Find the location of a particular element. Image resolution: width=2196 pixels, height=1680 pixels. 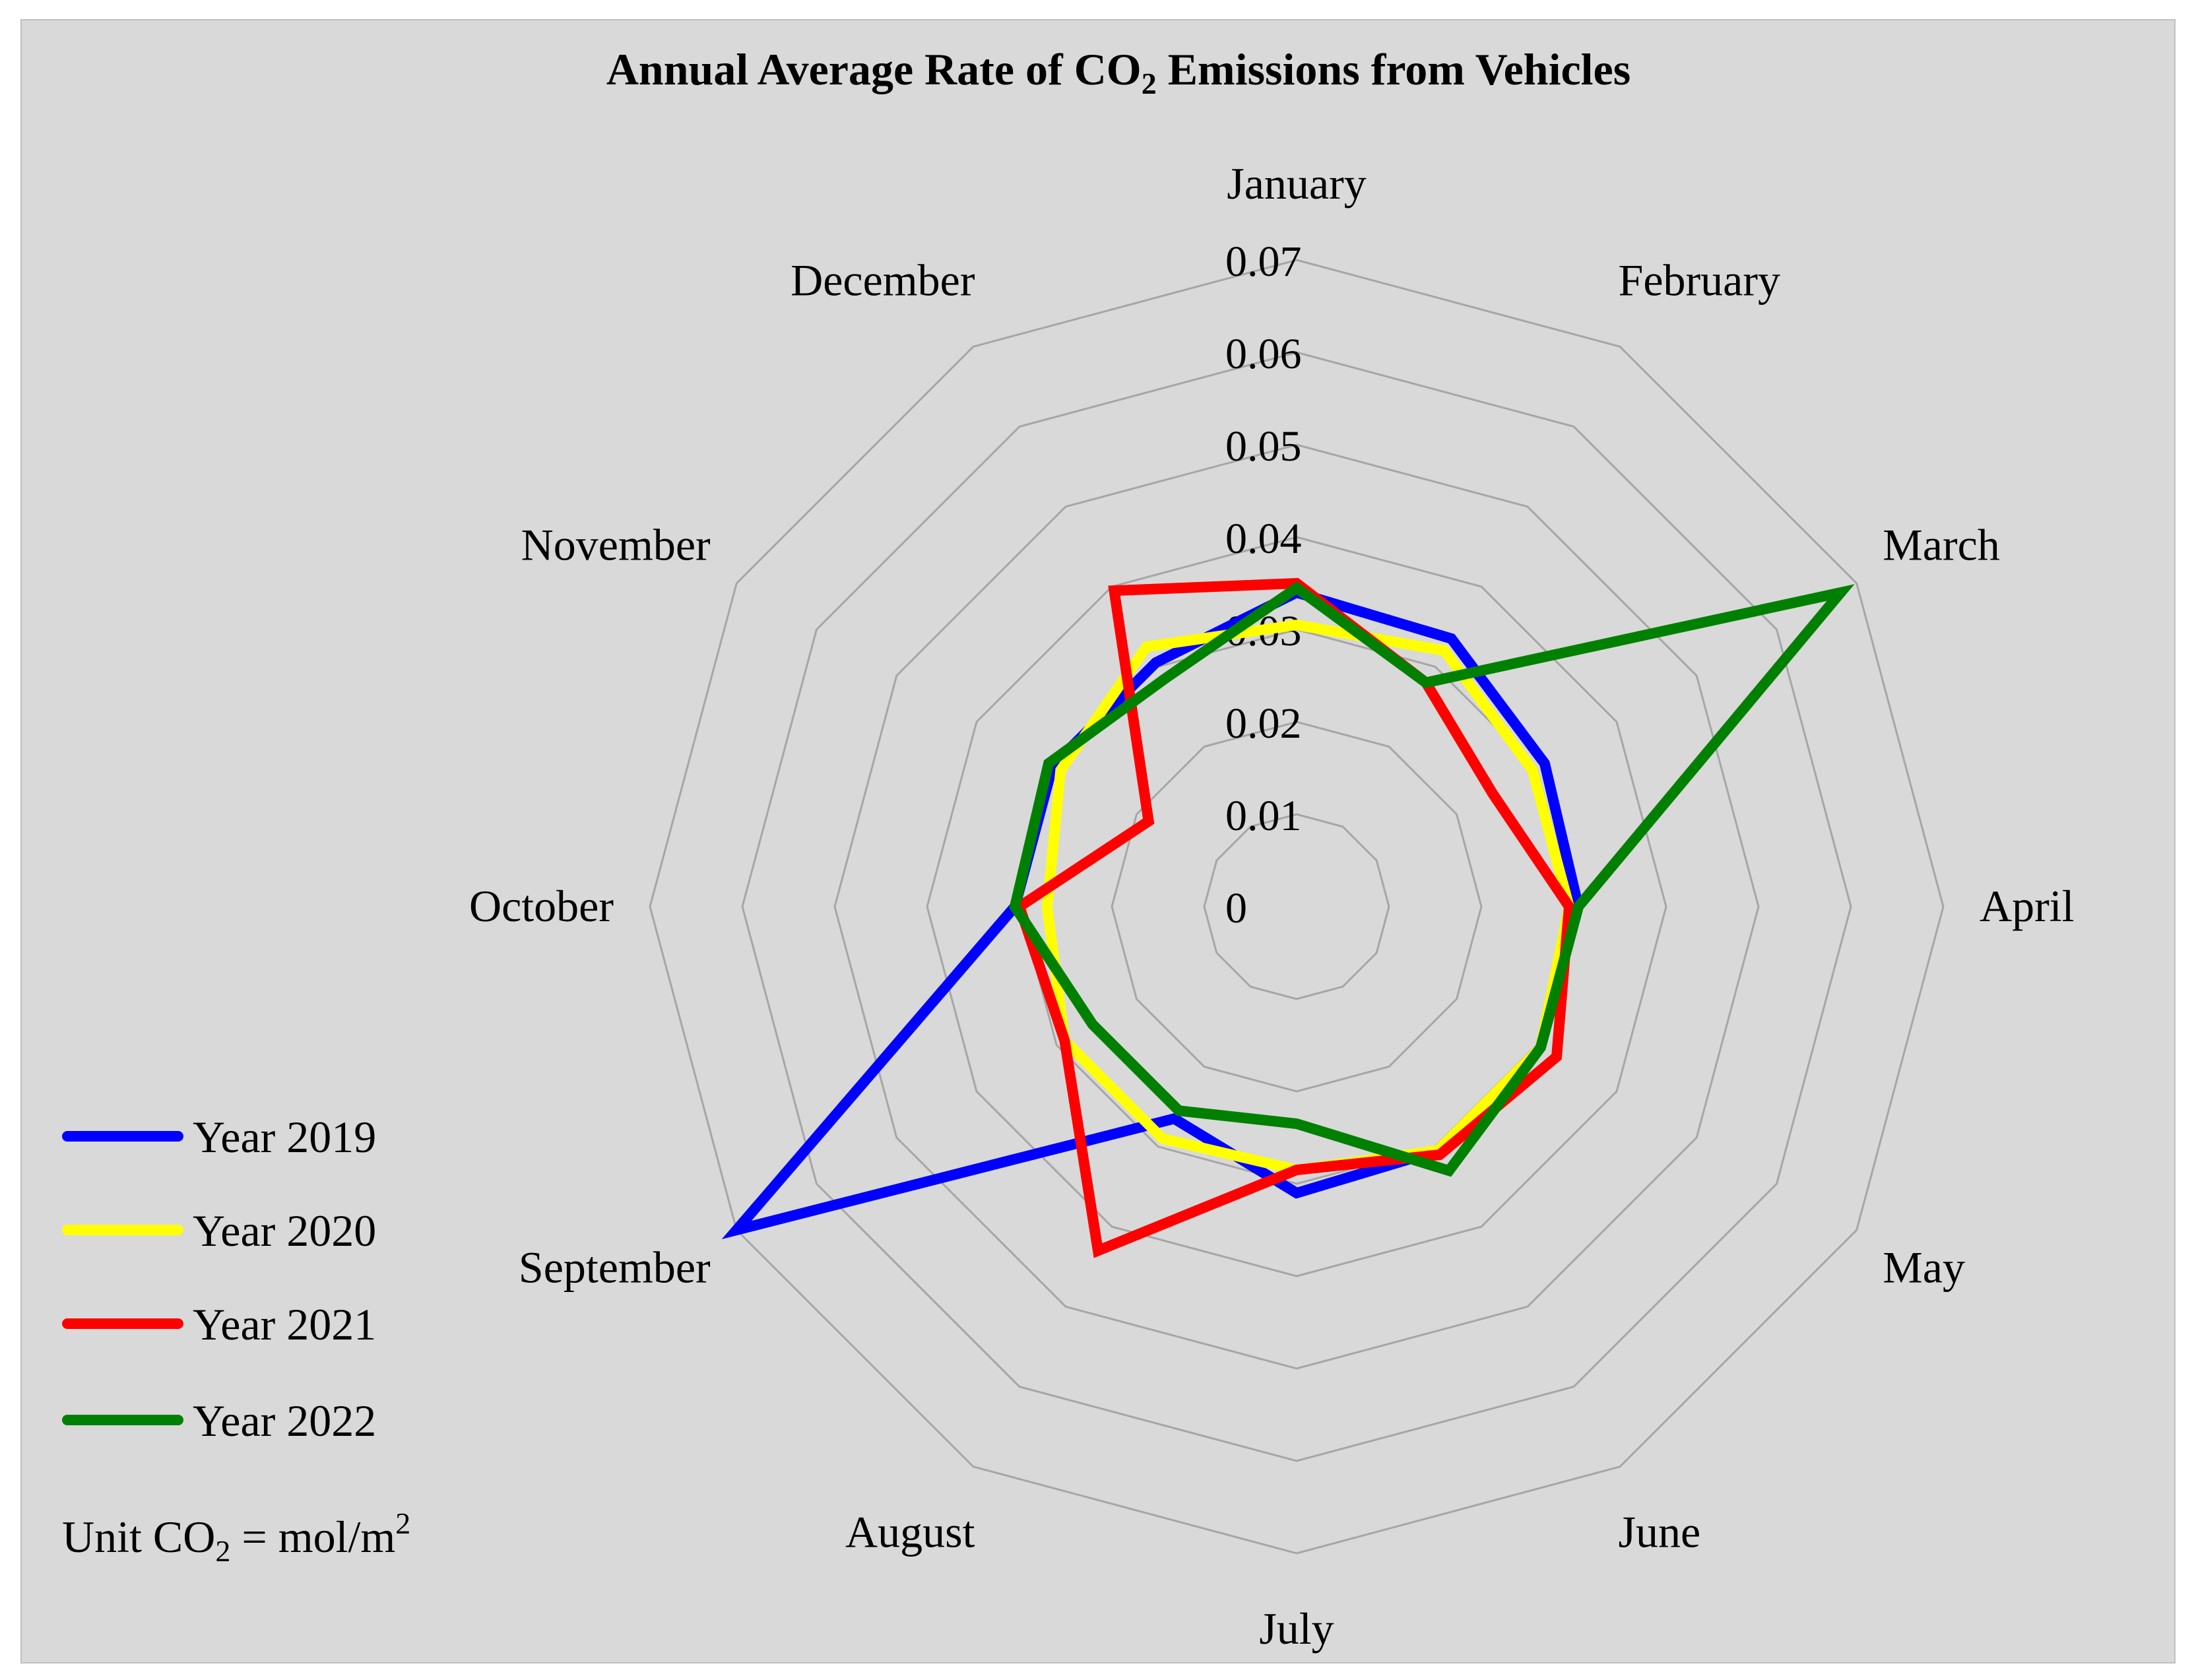

legend-label-2020: Year 2020 is located at coordinates (285, 1231).